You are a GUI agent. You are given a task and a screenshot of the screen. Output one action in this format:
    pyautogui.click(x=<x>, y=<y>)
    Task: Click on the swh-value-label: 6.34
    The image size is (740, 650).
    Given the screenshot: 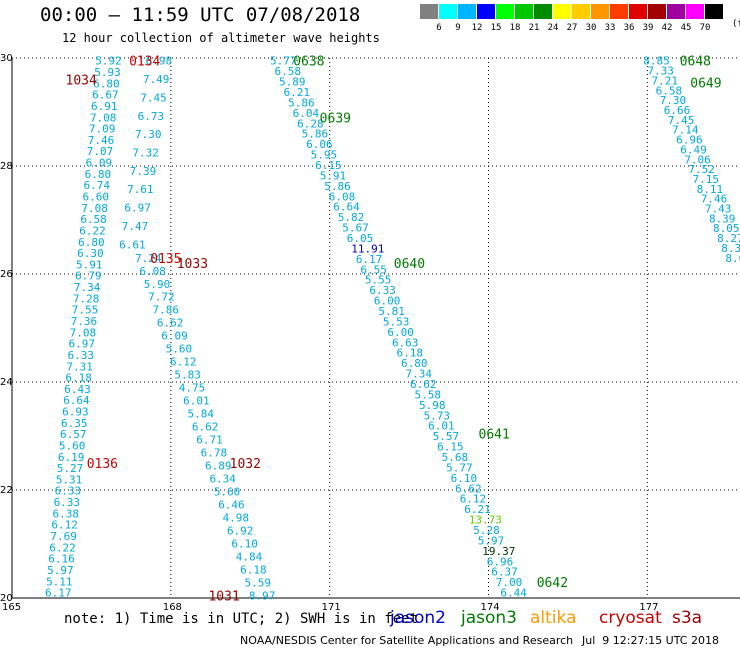 What is the action you would take?
    pyautogui.click(x=222, y=478)
    